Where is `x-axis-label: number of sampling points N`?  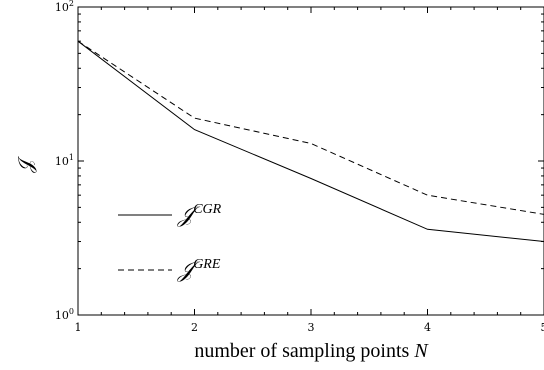 x-axis-label: number of sampling points N is located at coordinates (311, 351).